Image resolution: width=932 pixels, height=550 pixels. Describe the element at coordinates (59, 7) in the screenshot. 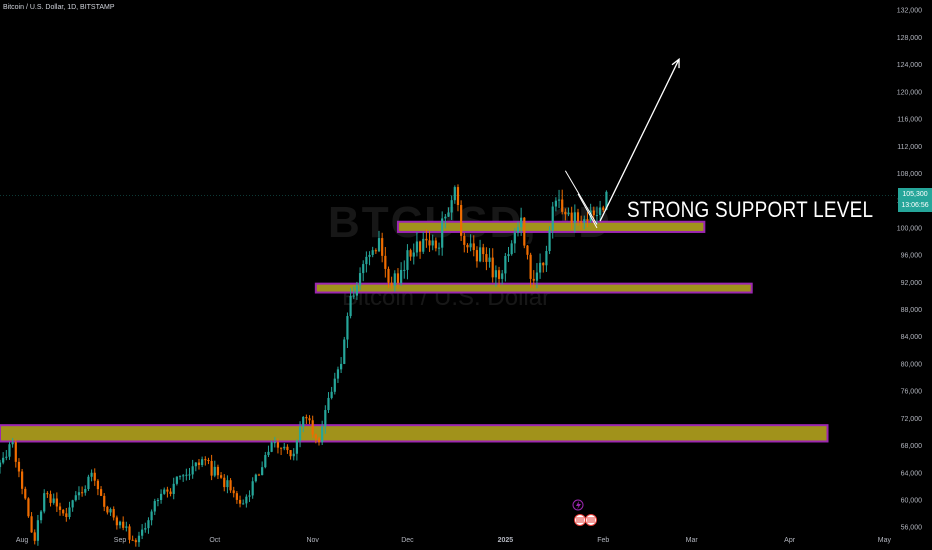

I see `symbol-title: Bitcoin / U.S. Dollar, 1D, BITSTAMP` at that location.